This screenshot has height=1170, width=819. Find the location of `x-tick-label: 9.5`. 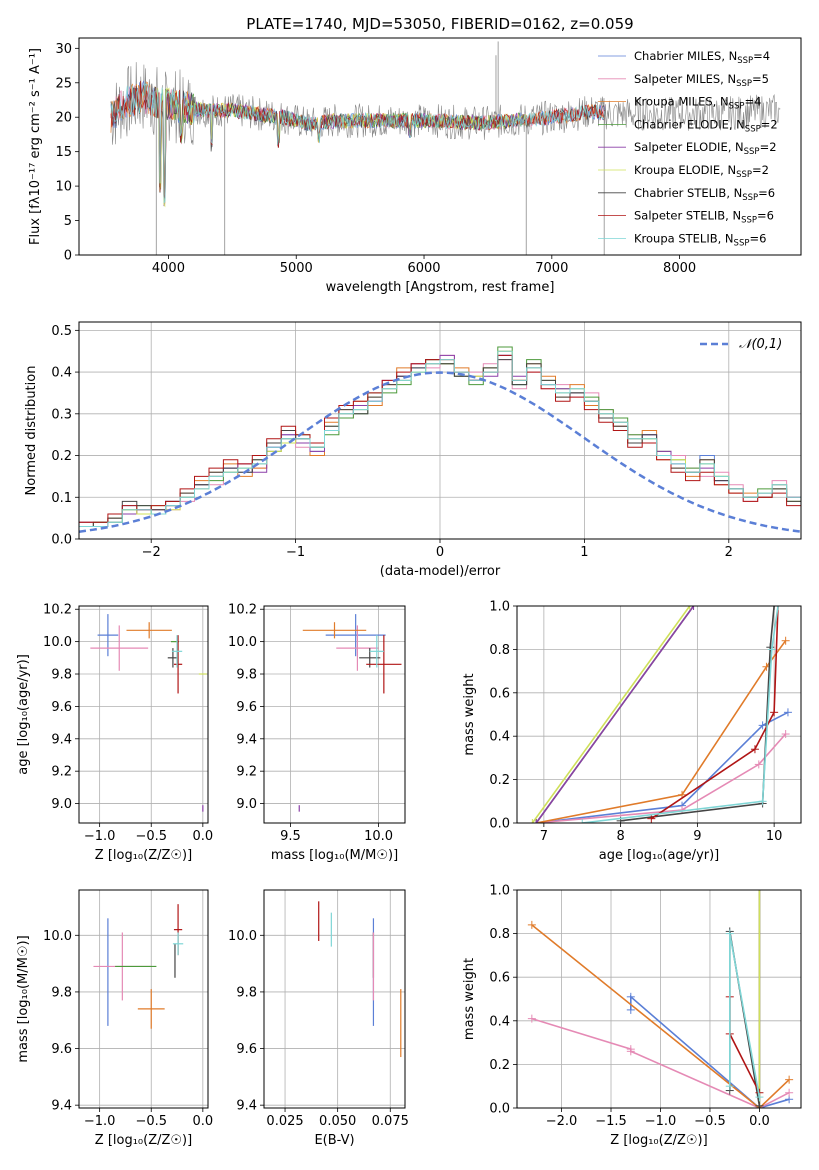

x-tick-label: 9.5 is located at coordinates (290, 836).